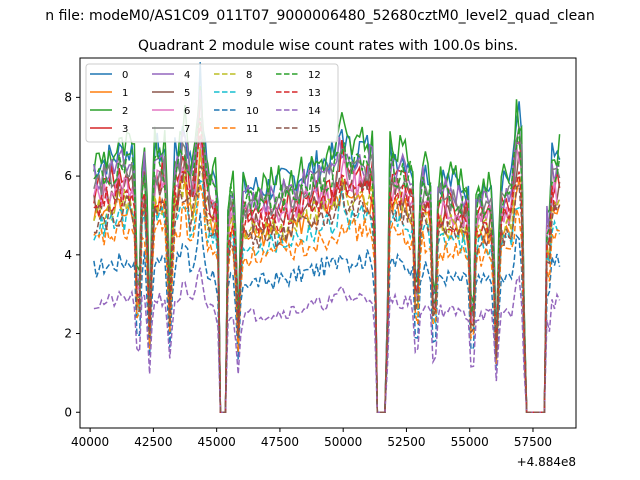 Image resolution: width=640 pixels, height=480 pixels. Describe the element at coordinates (187, 93) in the screenshot. I see `legend-label: 5` at that location.